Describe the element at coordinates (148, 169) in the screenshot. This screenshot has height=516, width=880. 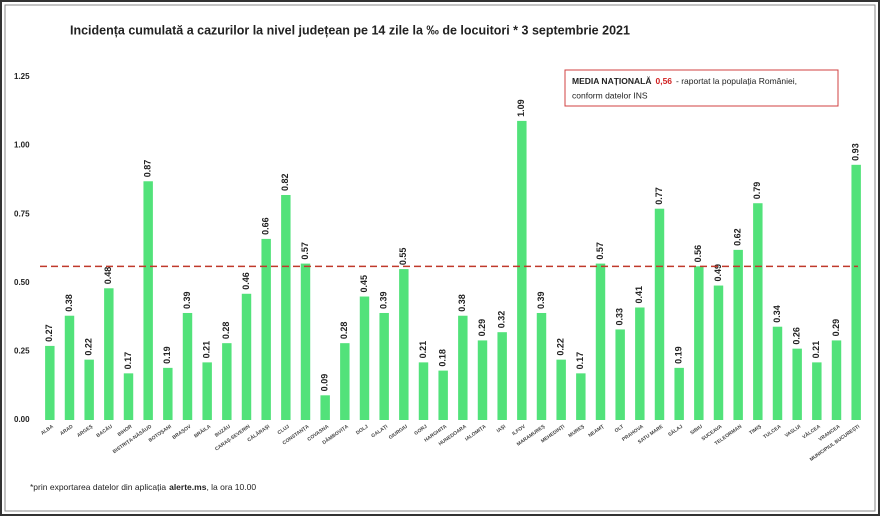
I see `value-label: 0.87` at that location.